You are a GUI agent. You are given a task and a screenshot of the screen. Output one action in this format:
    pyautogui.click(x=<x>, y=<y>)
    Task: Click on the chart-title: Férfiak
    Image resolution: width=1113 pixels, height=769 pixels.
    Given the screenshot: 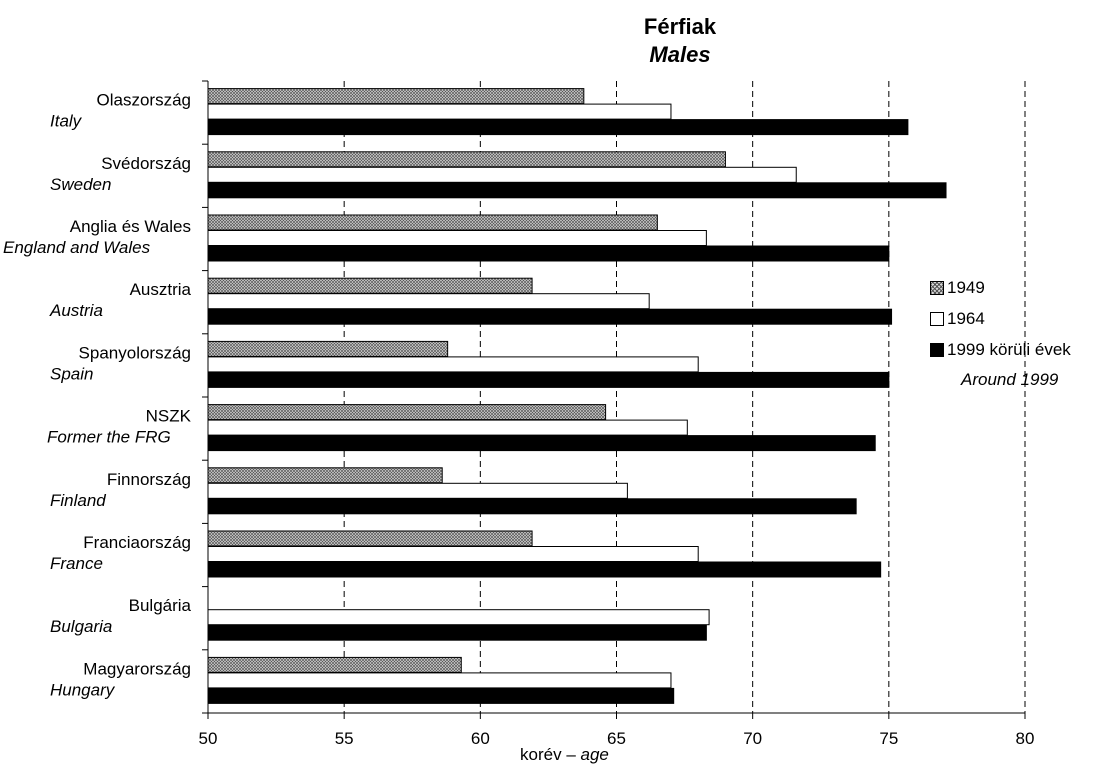 What is the action you would take?
    pyautogui.click(x=680, y=26)
    